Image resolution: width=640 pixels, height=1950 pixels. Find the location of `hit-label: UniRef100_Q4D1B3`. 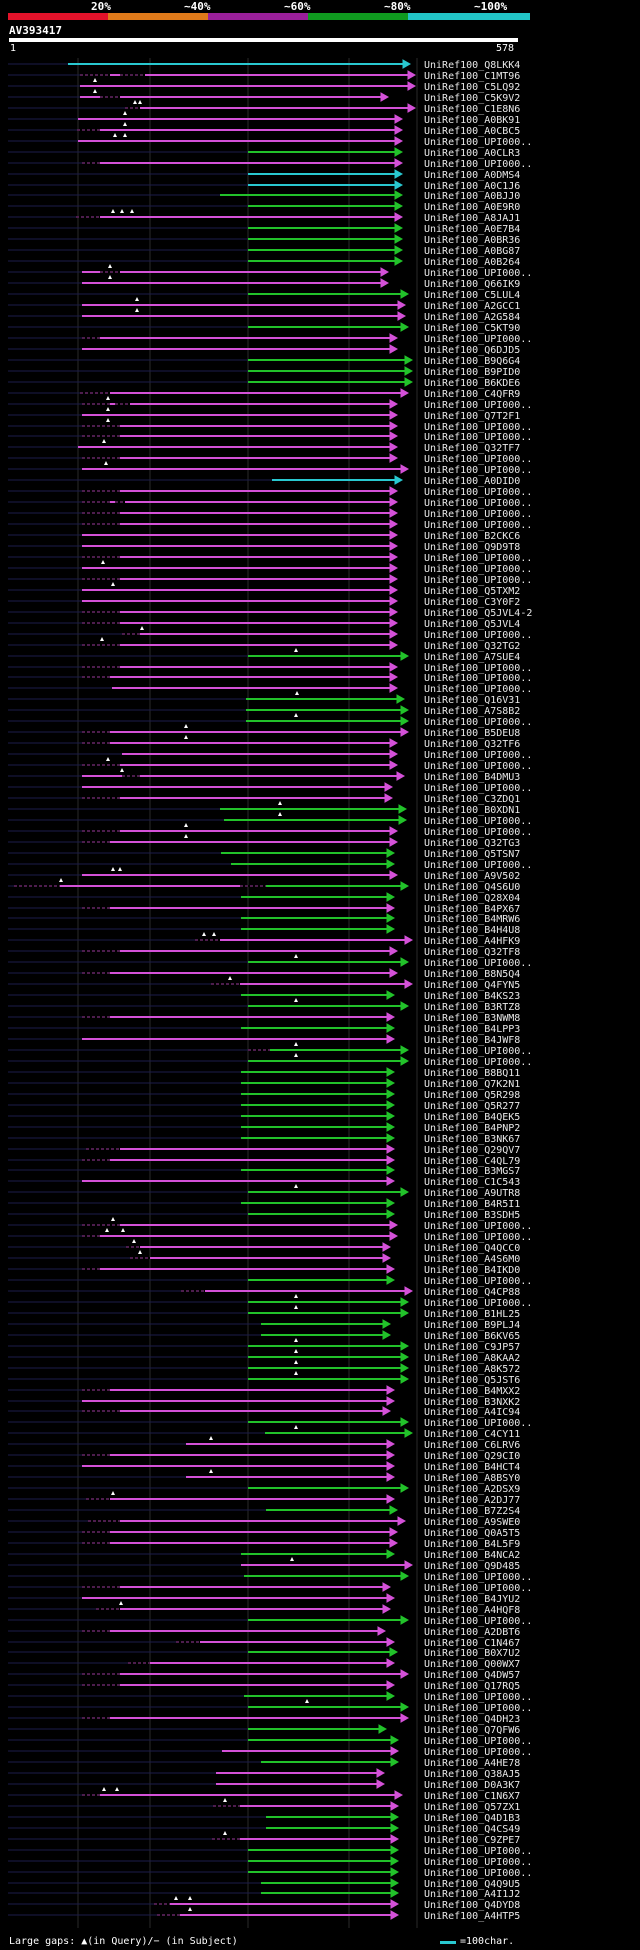

hit-label: UniRef100_Q4D1B3 is located at coordinates (472, 1818).